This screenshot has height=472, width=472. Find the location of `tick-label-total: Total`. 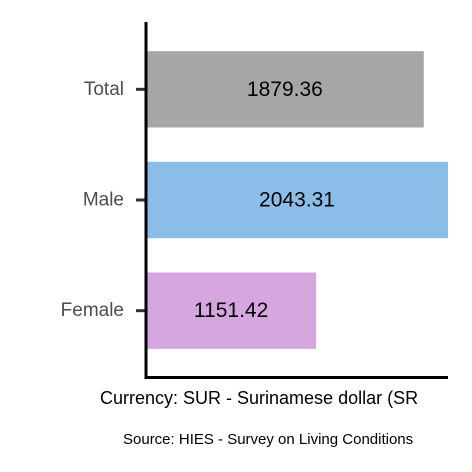

tick-label-total: Total is located at coordinates (104, 89).